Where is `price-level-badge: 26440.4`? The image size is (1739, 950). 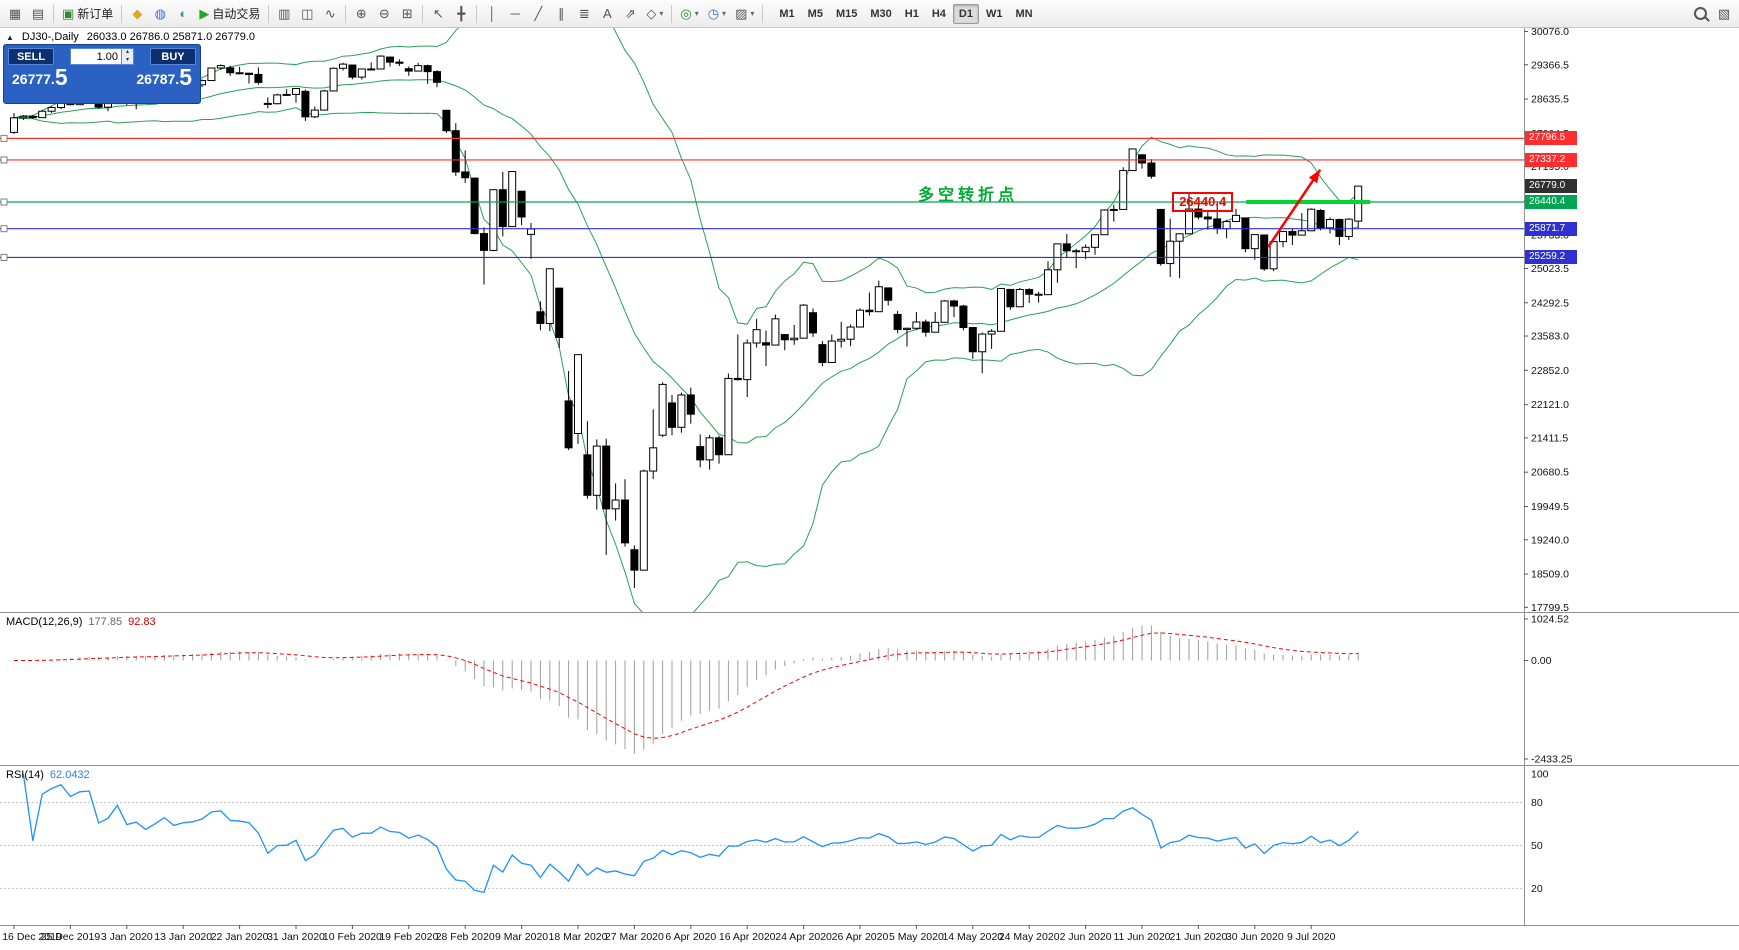
price-level-badge: 26440.4 is located at coordinates (1551, 202).